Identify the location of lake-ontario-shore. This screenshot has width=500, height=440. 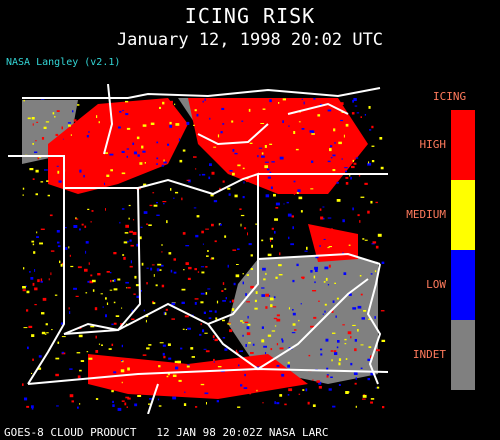
(318, 108).